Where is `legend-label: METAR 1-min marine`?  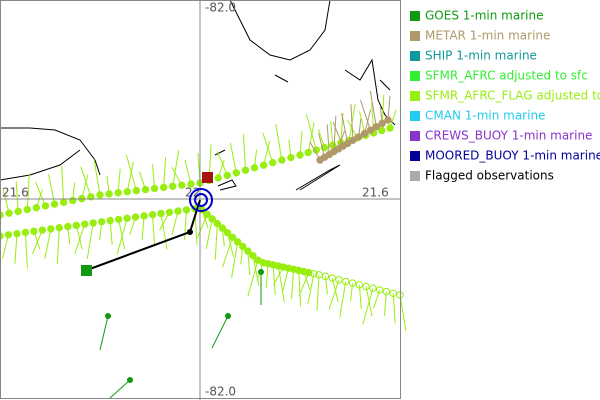
legend-label: METAR 1-min marine is located at coordinates (487, 36).